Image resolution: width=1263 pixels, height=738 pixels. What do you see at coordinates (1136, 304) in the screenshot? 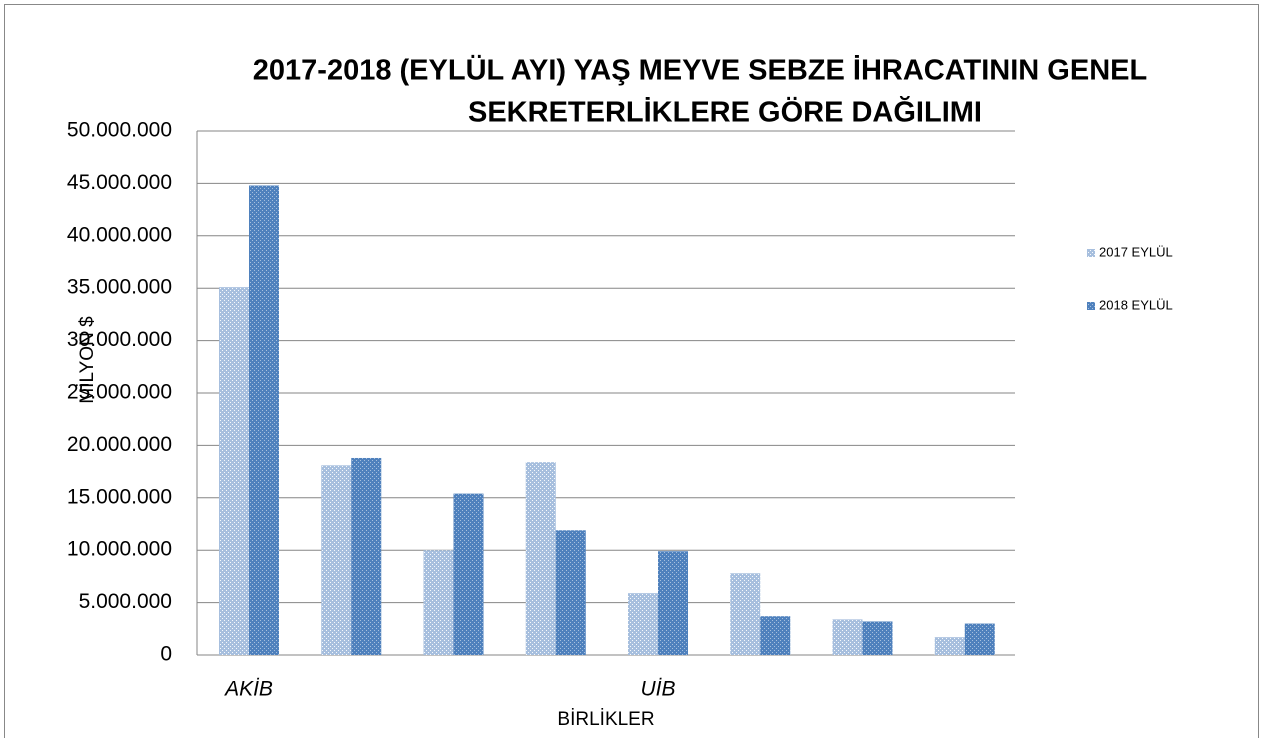
I see `legend-label: 2018 EYLÜL` at bounding box center [1136, 304].